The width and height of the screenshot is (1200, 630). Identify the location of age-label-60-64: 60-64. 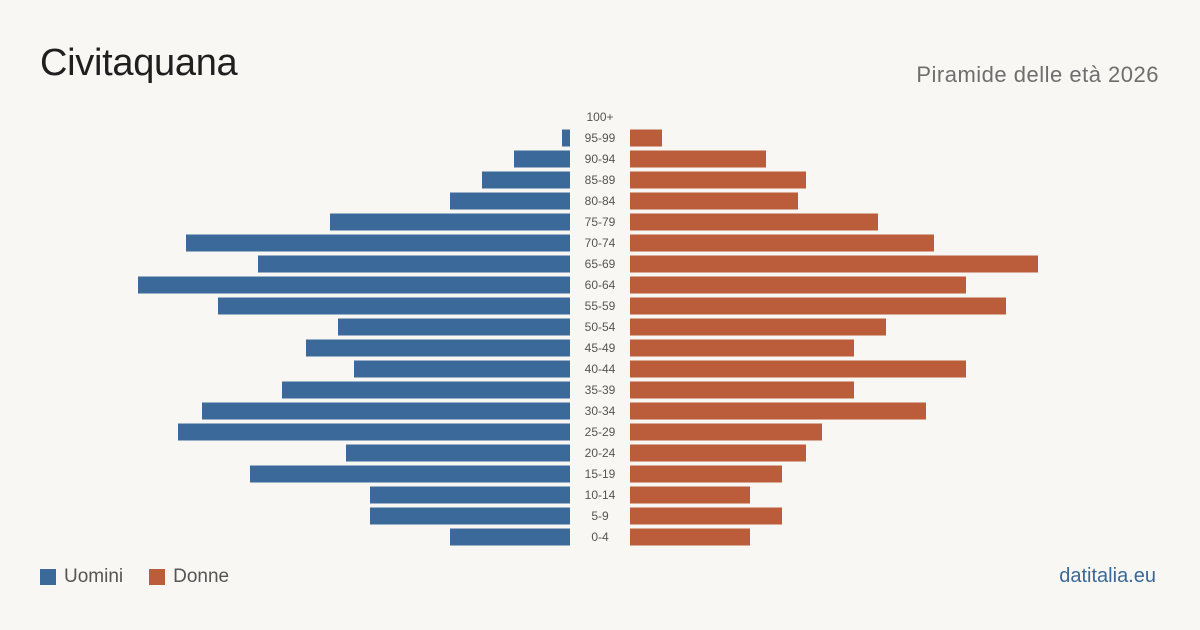
(600, 285).